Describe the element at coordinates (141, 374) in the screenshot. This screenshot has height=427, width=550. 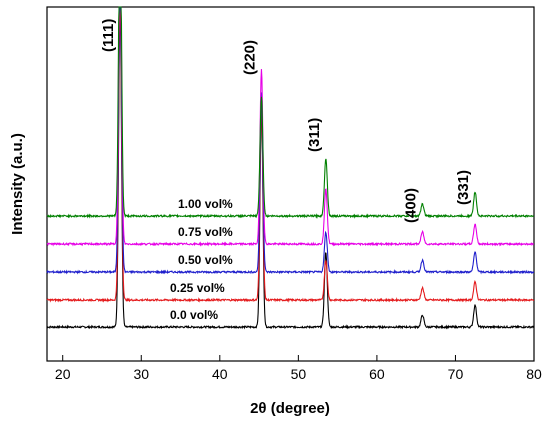
I see `x-tick-label: 30` at that location.